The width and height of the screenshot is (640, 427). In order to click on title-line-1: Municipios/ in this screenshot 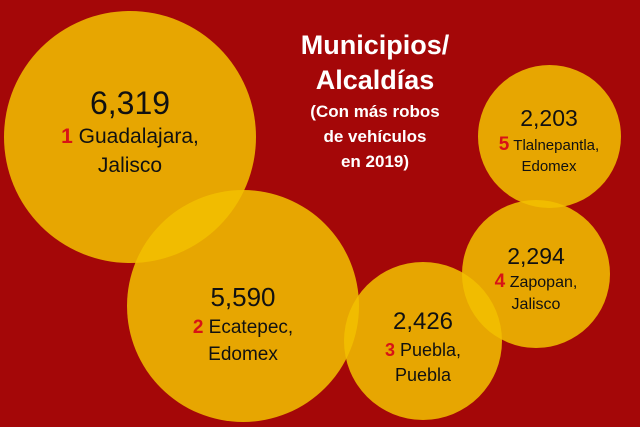, I will do `click(375, 45)`.